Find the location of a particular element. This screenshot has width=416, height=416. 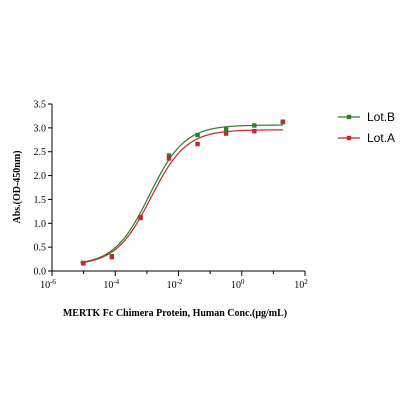

x-tick-label: 10⁻² is located at coordinates (175, 284).